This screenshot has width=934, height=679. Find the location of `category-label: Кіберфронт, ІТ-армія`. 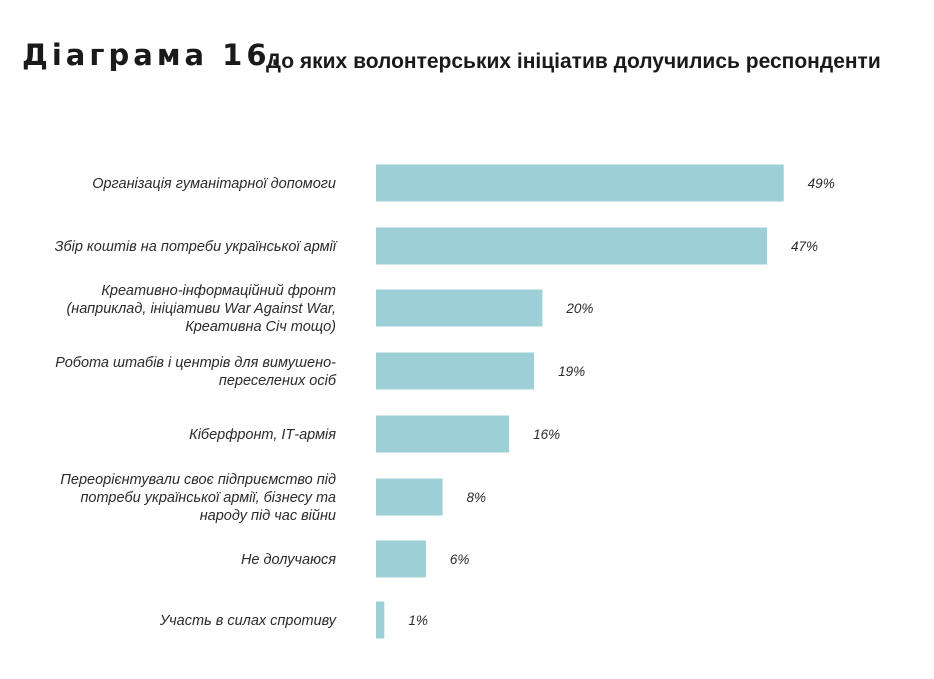

category-label: Кіберфронт, ІТ-армія is located at coordinates (262, 435).